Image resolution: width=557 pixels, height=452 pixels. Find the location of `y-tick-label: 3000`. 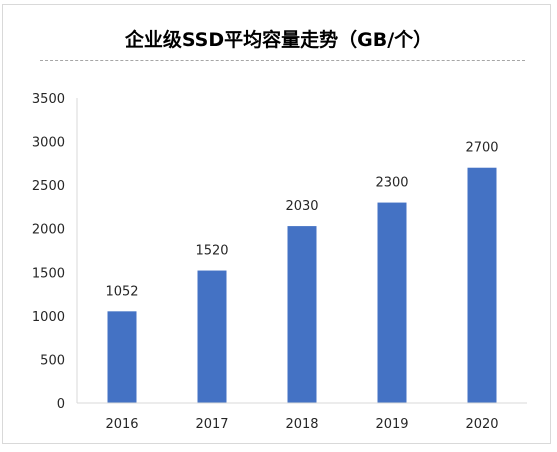

y-tick-label: 3000 is located at coordinates (48, 143).